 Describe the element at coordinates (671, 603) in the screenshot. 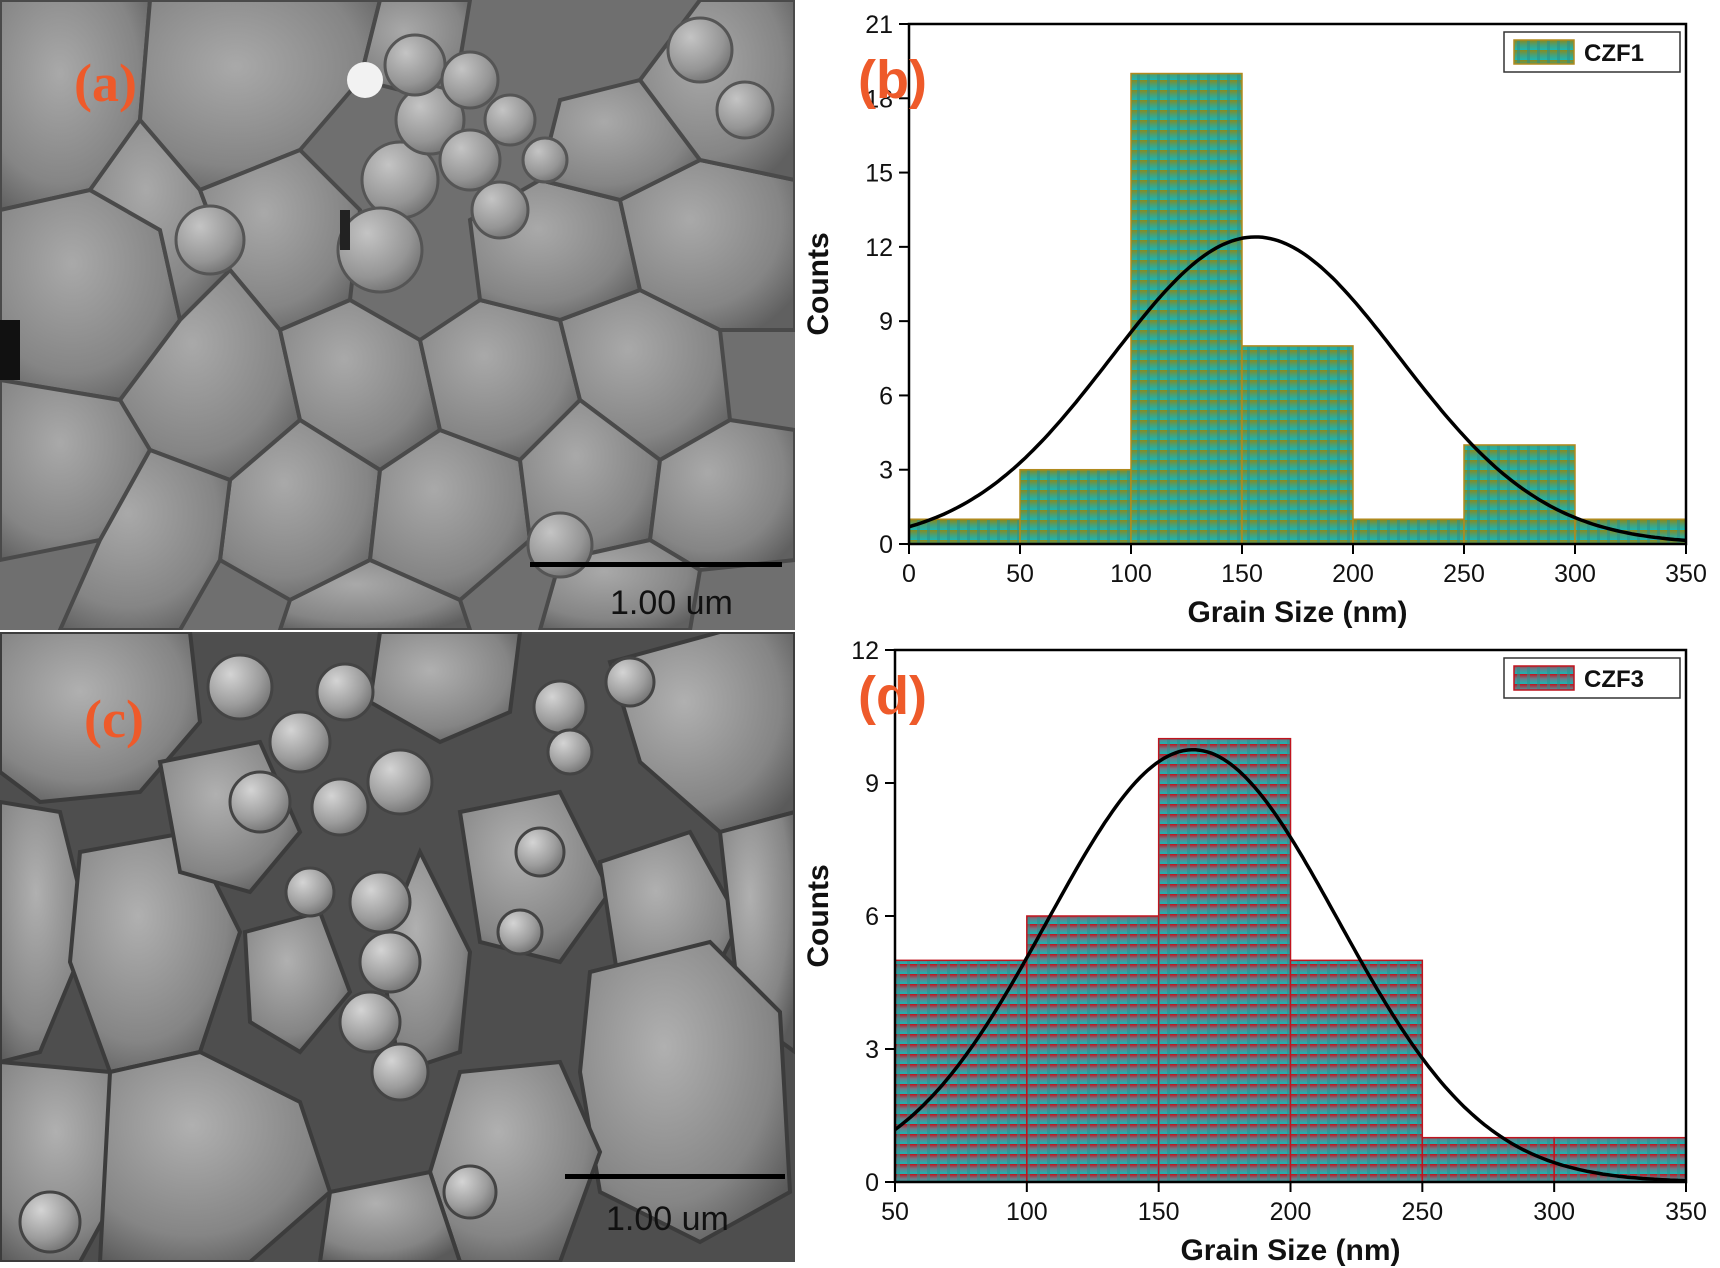

I see `scale-bar-text-a: 1.00 um` at that location.